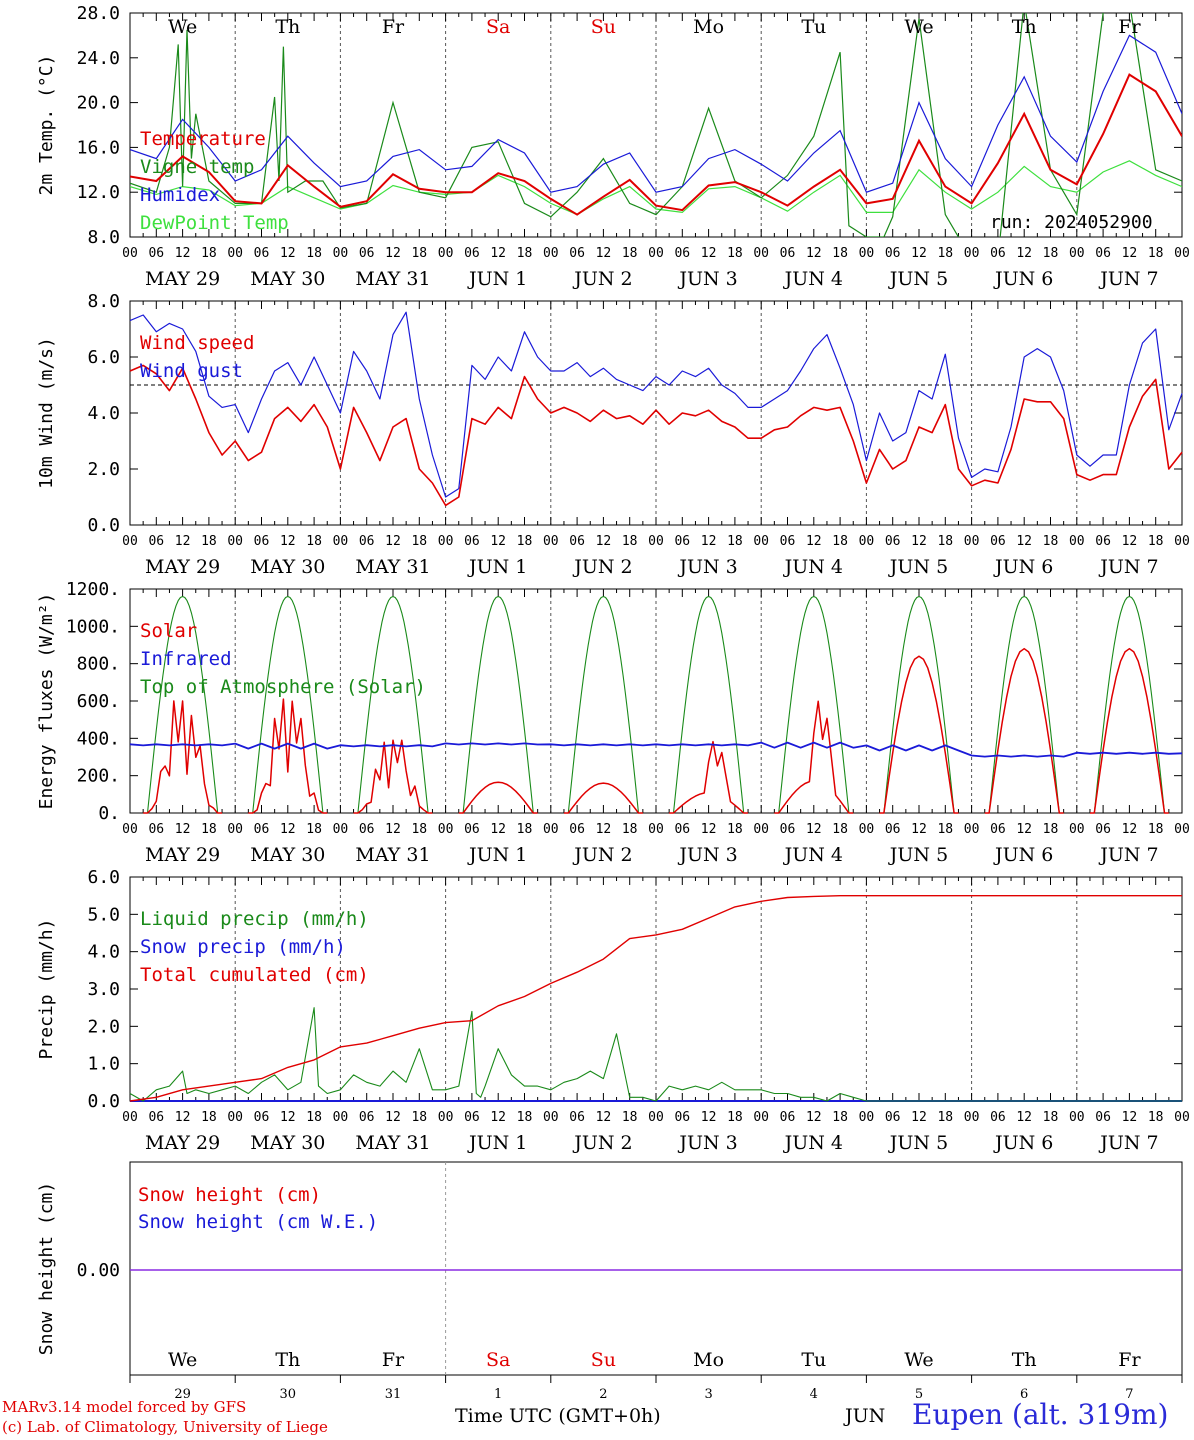  I want to click on temperature-series-group, so click(656, 125).